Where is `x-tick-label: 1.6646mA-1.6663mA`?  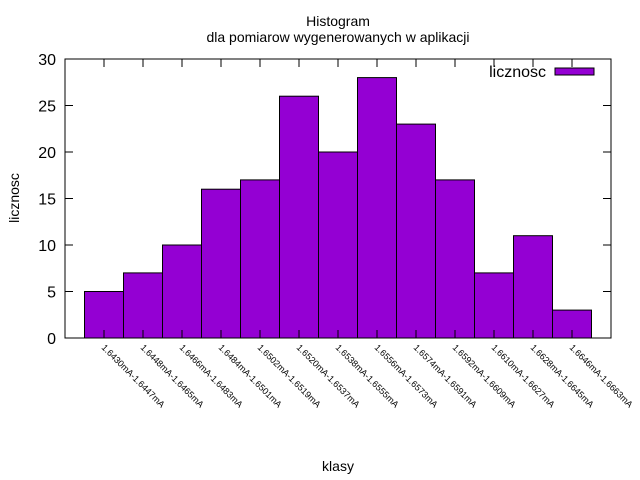 x-tick-label: 1.6646mA-1.6663mA is located at coordinates (601, 375).